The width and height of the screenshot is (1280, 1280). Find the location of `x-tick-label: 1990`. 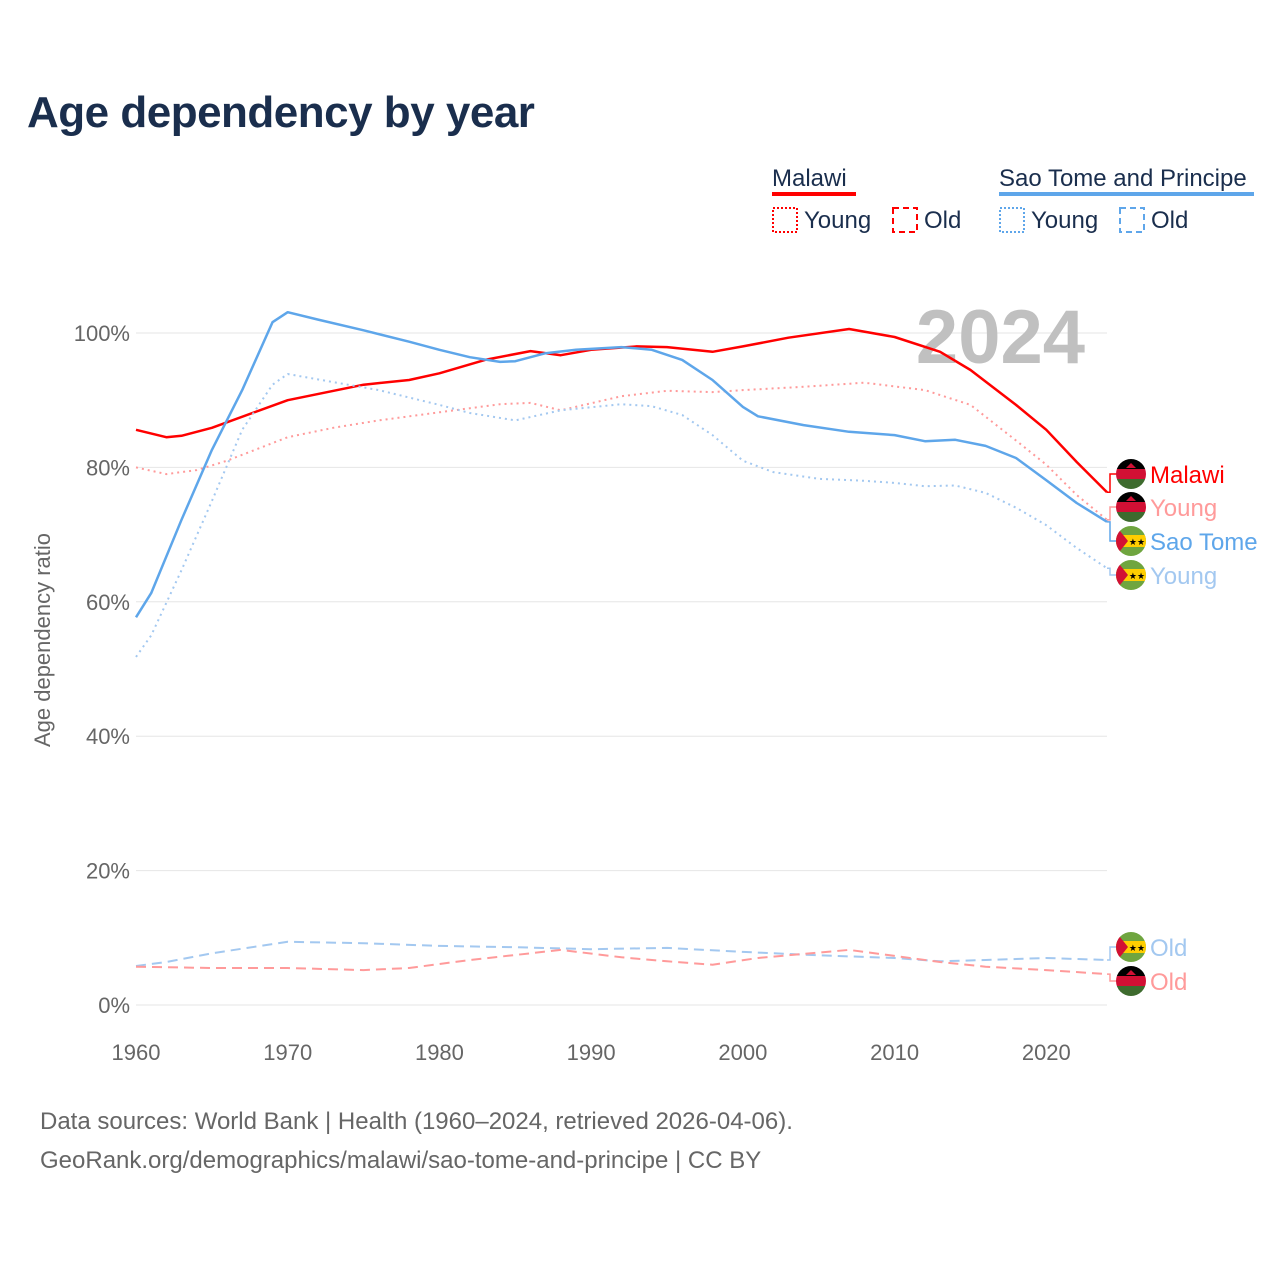

x-tick-label: 1990 is located at coordinates (591, 1052).